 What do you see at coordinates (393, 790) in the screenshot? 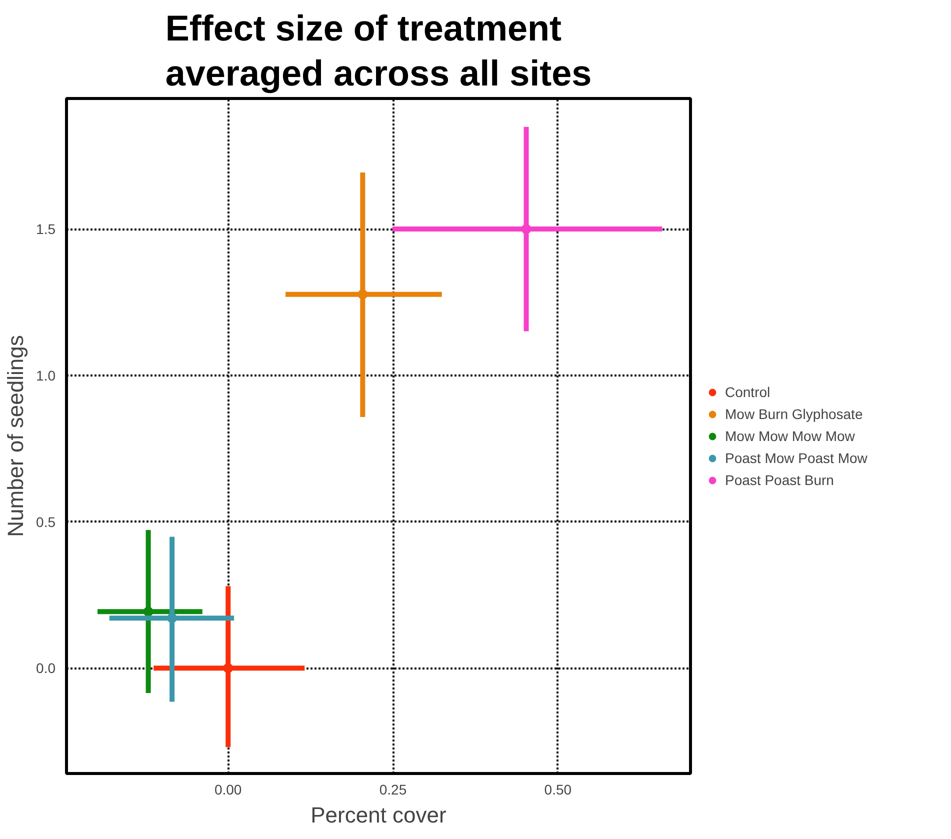
I see `x-tick-label: 0.25` at bounding box center [393, 790].